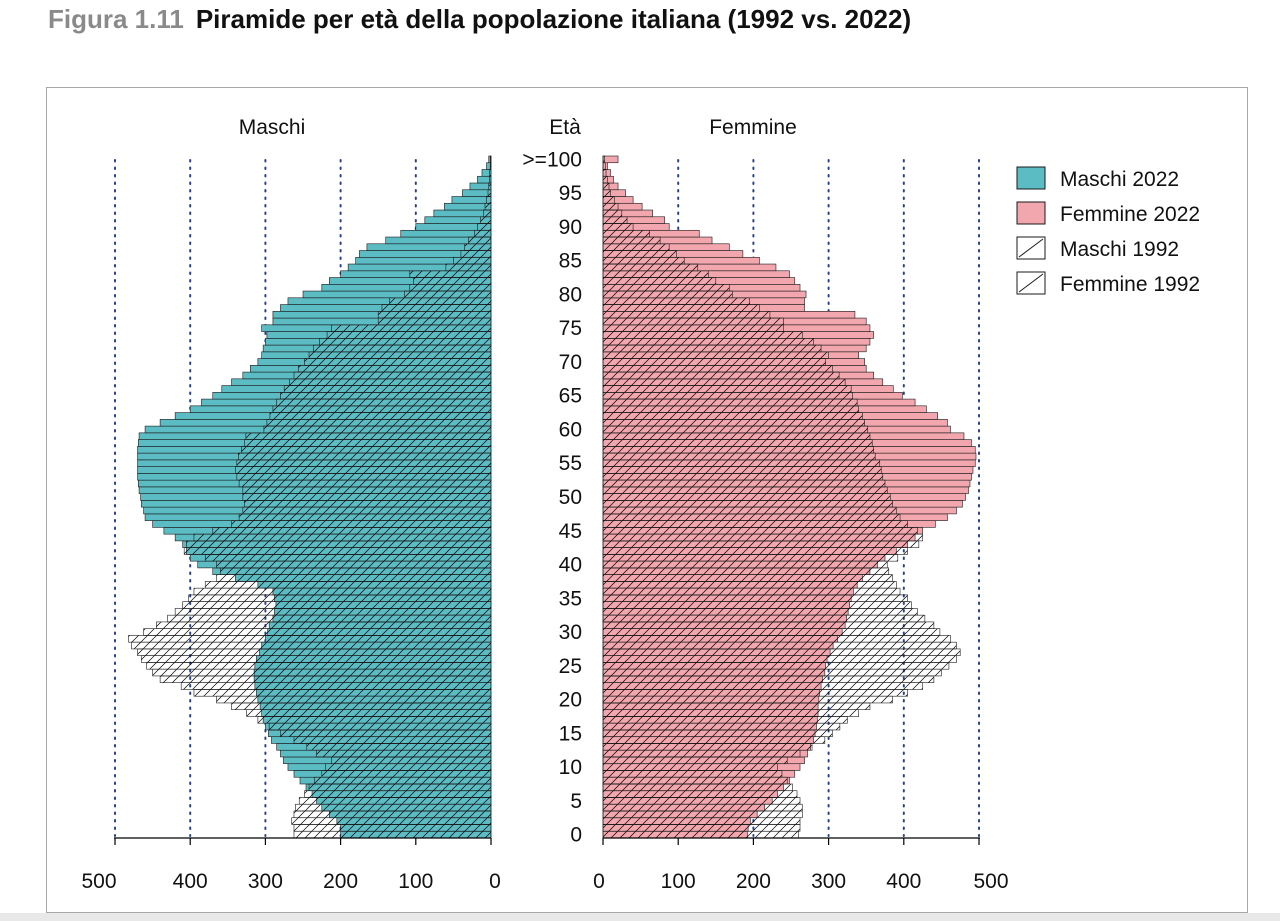  Describe the element at coordinates (190, 881) in the screenshot. I see `x-tick-label-left: 400` at that location.